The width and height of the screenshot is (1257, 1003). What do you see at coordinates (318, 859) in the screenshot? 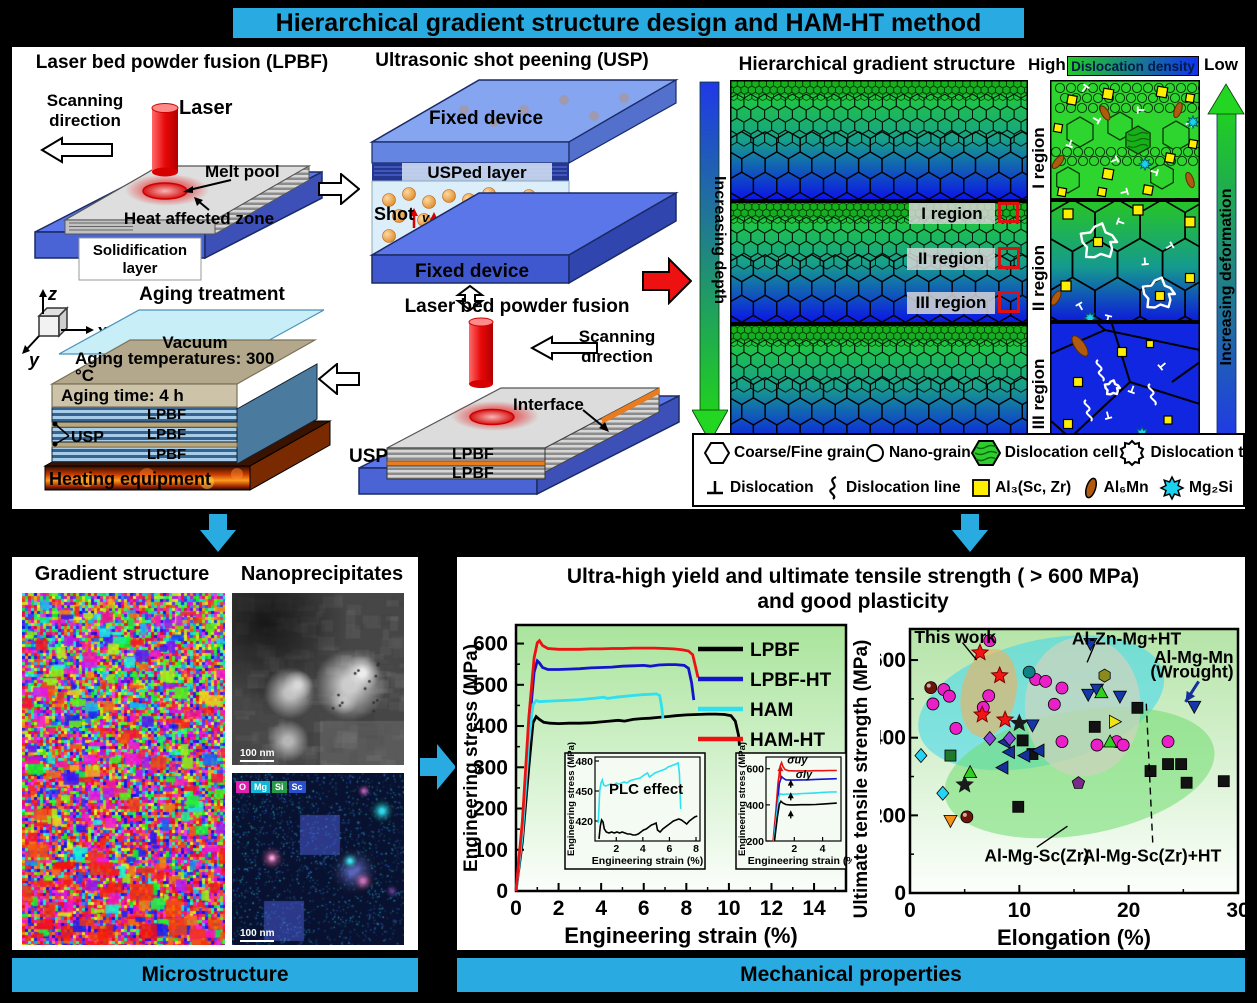
I see `eds-map-image` at bounding box center [318, 859].